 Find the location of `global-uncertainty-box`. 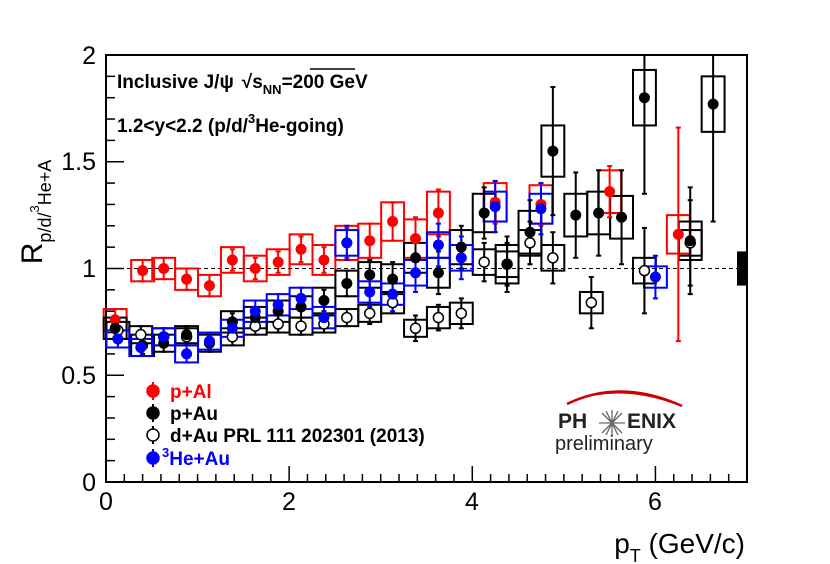

global-uncertainty-box is located at coordinates (742, 268).